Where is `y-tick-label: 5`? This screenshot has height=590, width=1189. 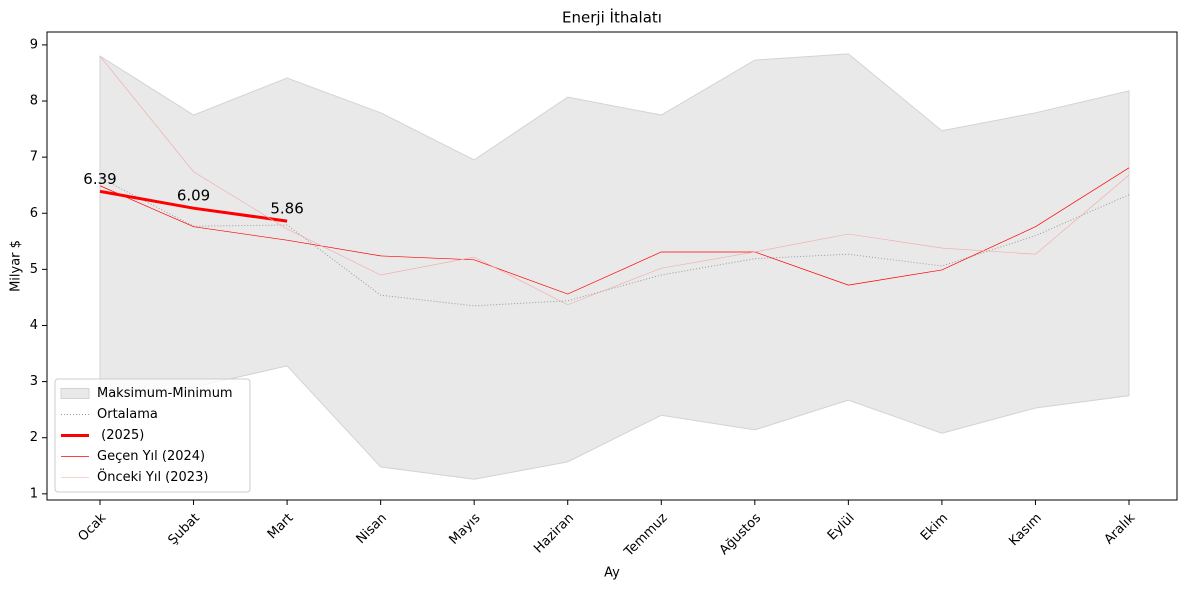 y-tick-label: 5 is located at coordinates (34, 269).